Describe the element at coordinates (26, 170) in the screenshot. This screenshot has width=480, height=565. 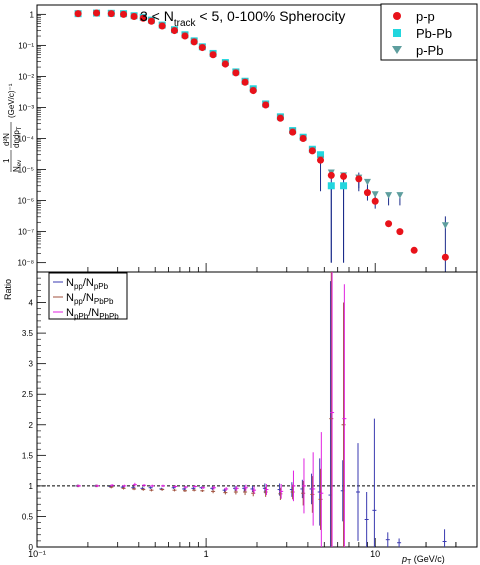
I see `spectra-ytick-label: 10⁻⁵` at that location.